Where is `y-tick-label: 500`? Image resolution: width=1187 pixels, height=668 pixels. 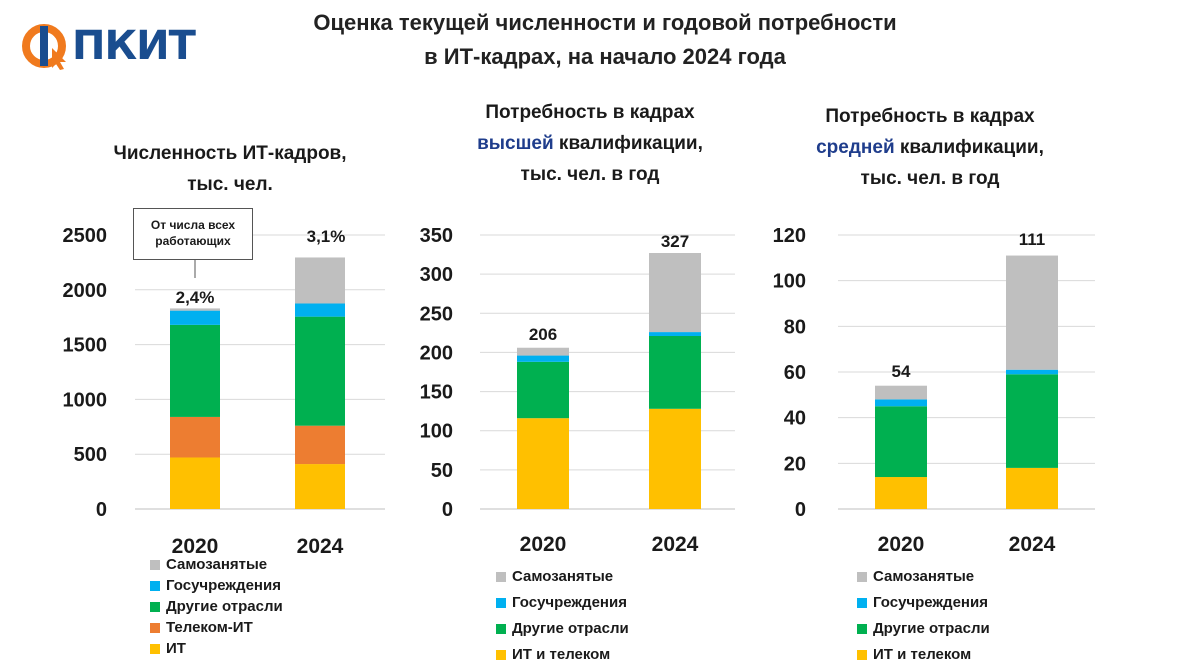
y-tick-label: 500 is located at coordinates (90, 455).